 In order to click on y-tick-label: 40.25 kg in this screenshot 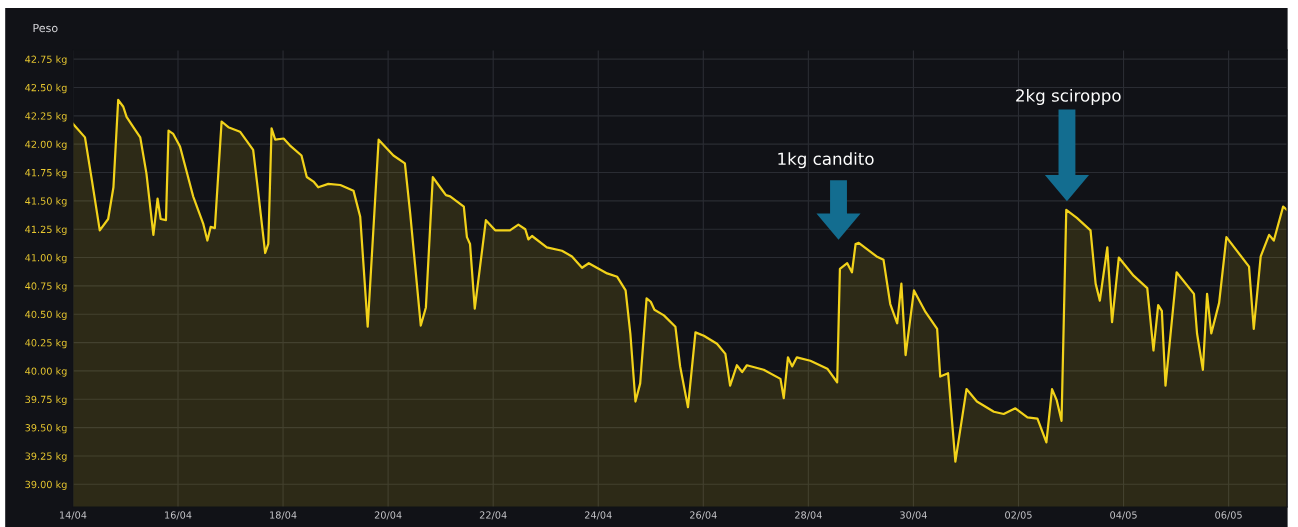, I will do `click(46, 343)`.